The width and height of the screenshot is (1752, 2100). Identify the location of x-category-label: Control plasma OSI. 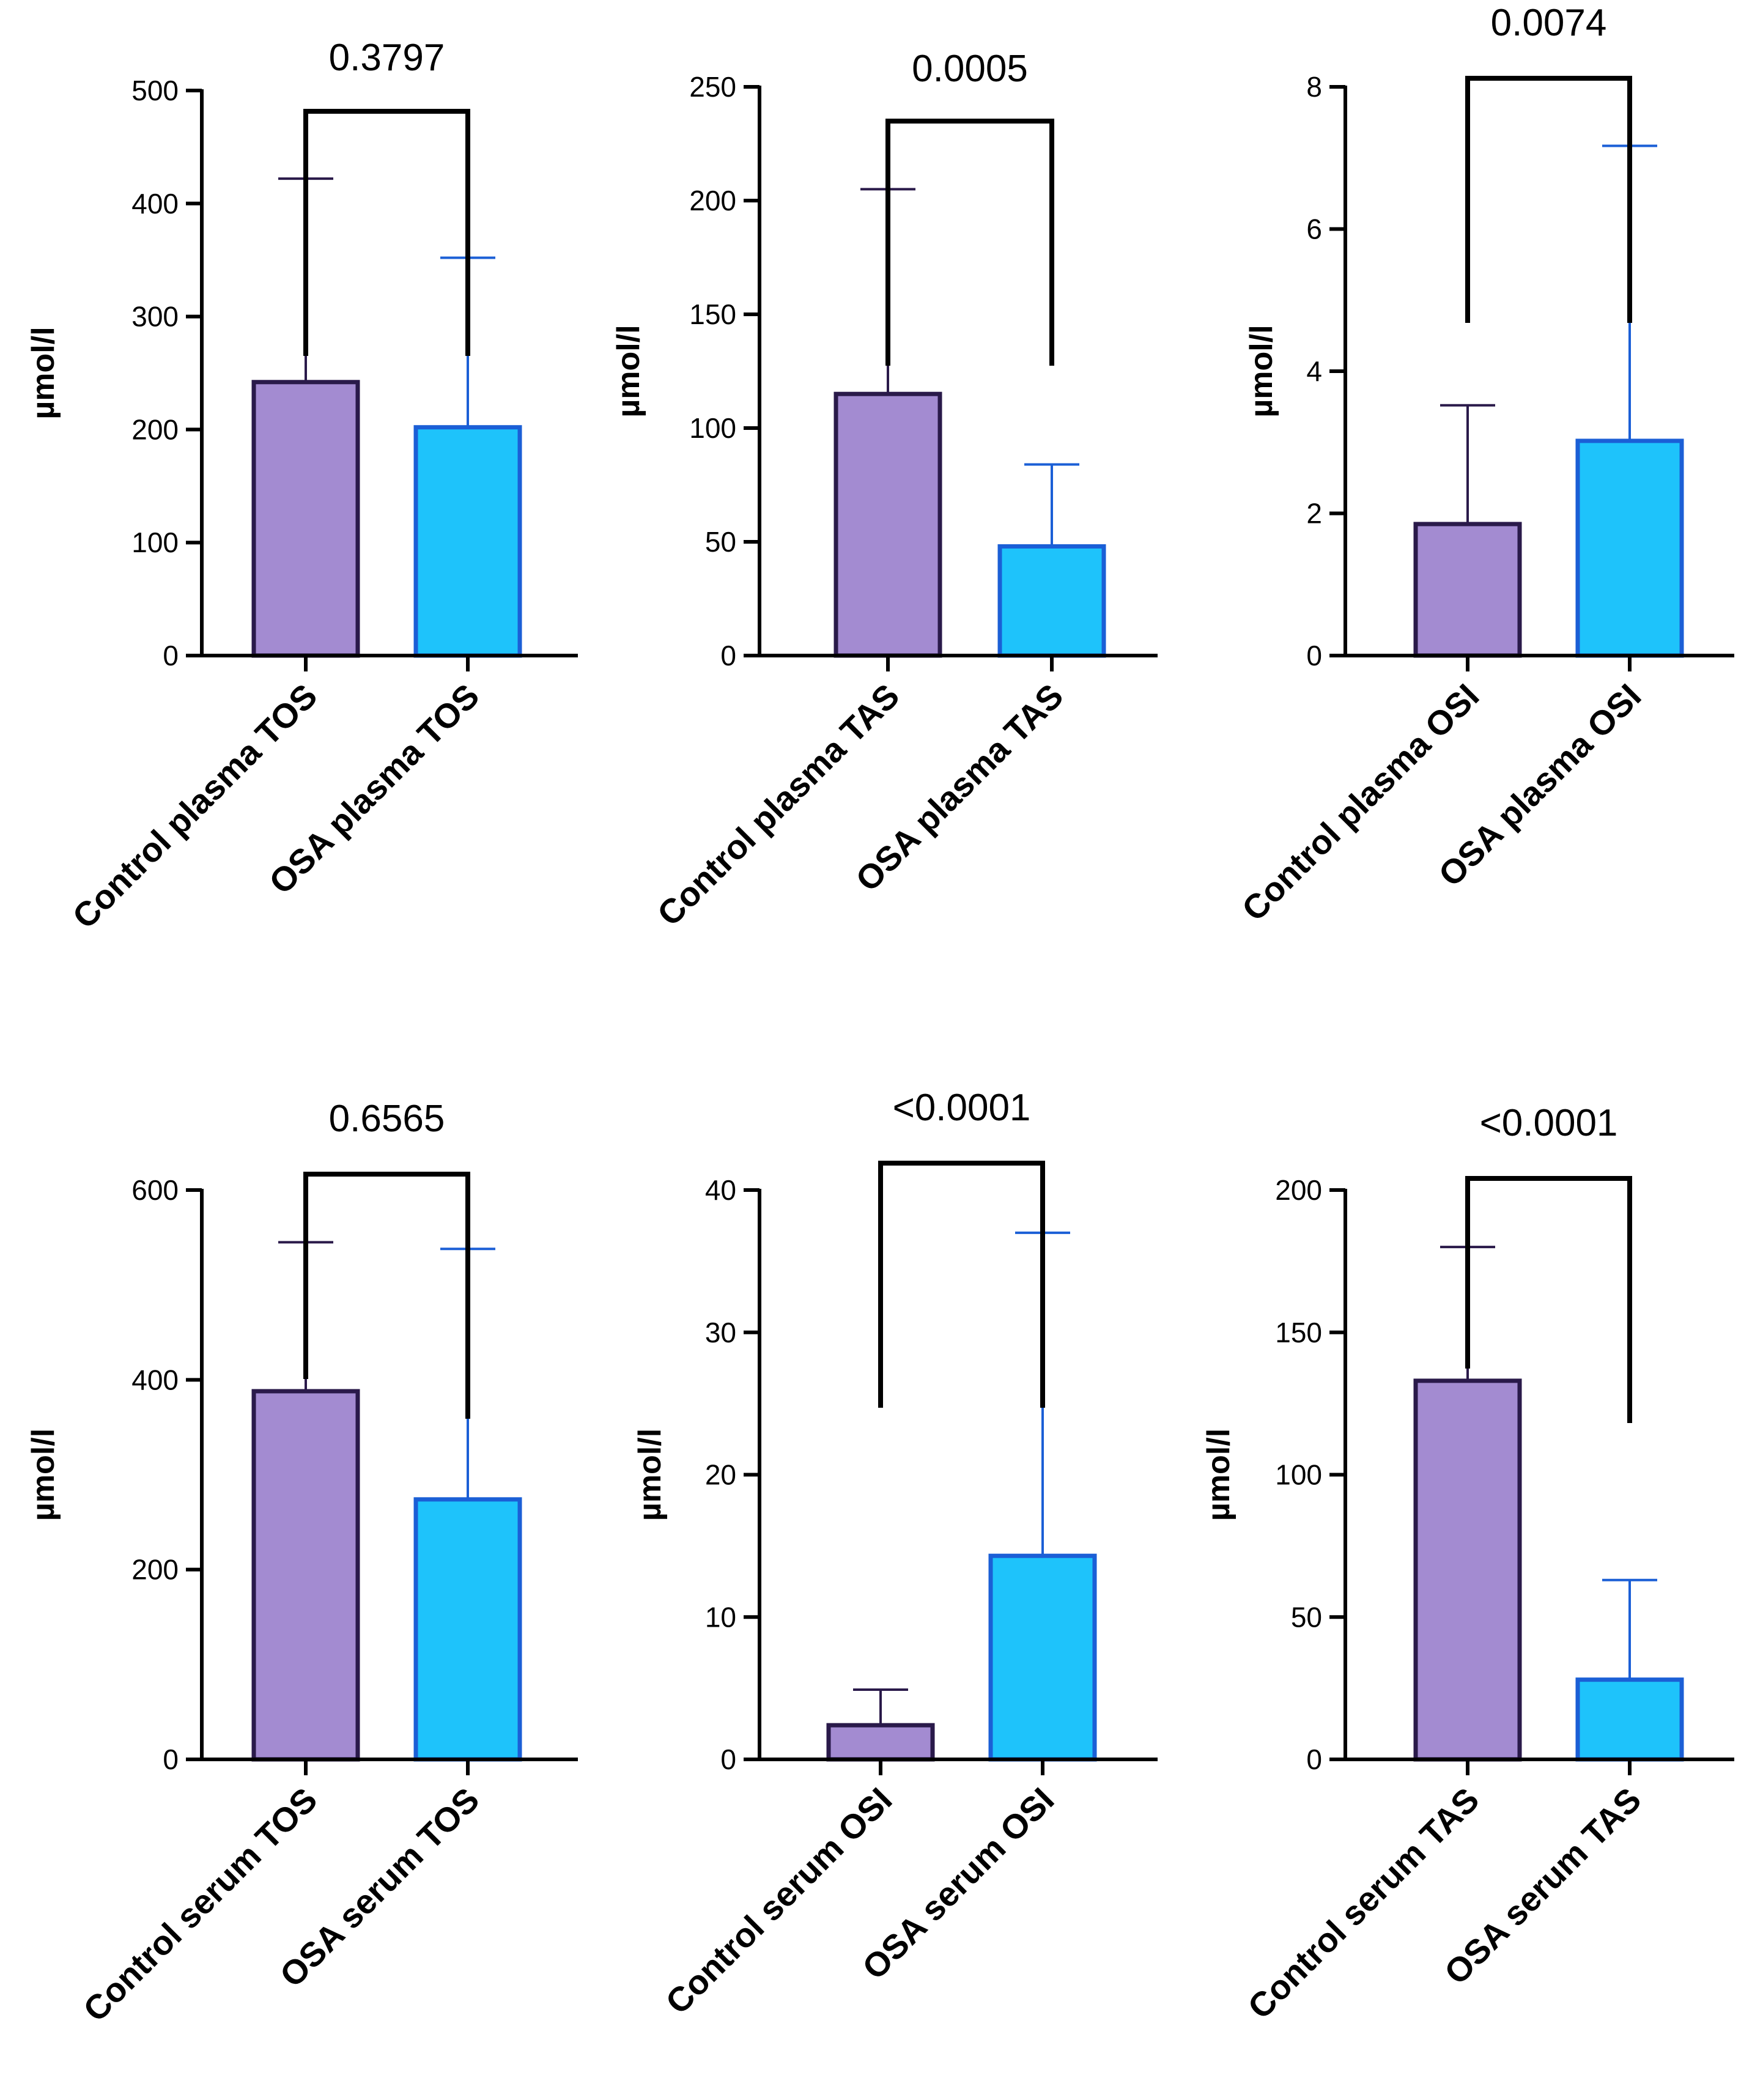
(1360, 802).